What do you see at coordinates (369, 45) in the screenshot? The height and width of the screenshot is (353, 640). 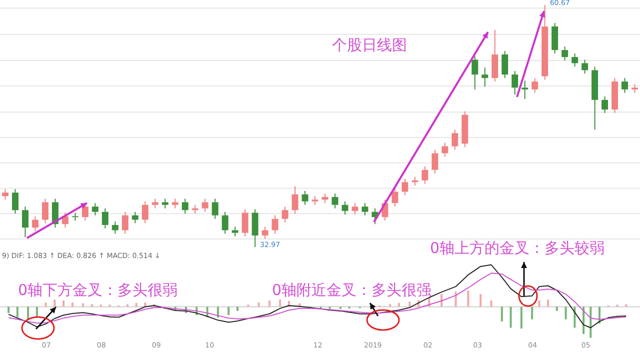 I see `text: 个股日线图` at bounding box center [369, 45].